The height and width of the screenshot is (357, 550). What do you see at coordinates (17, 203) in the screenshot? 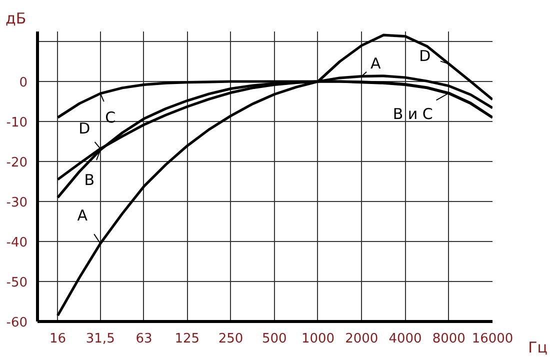
I see `y-tick-label: -30` at bounding box center [17, 203].